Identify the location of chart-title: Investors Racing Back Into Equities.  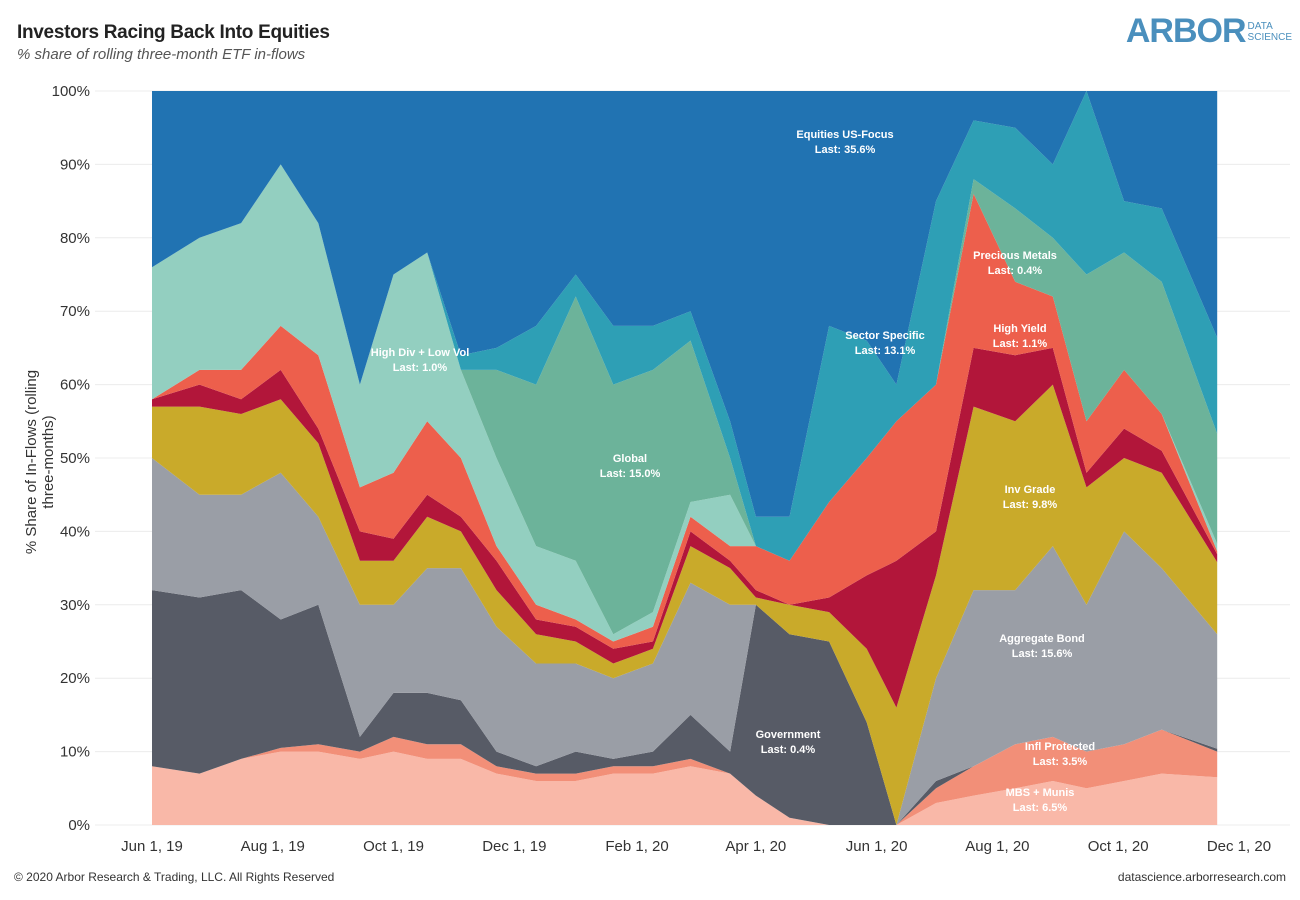
(173, 32).